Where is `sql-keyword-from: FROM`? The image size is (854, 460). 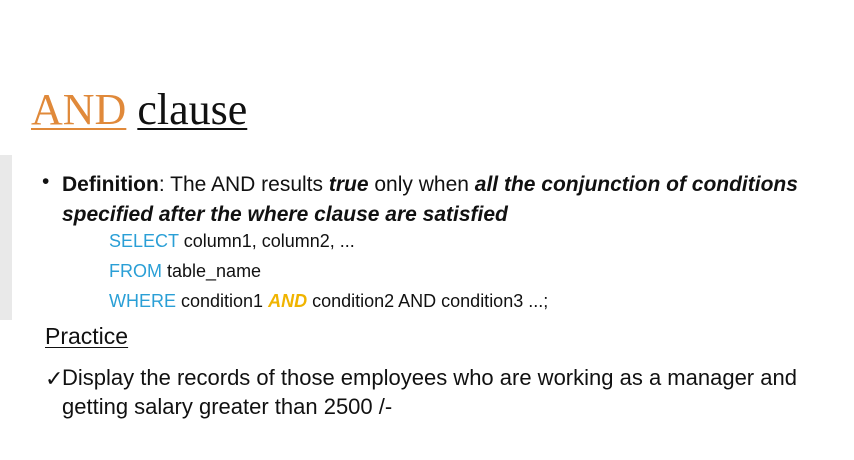
sql-keyword-from: FROM is located at coordinates (135, 271).